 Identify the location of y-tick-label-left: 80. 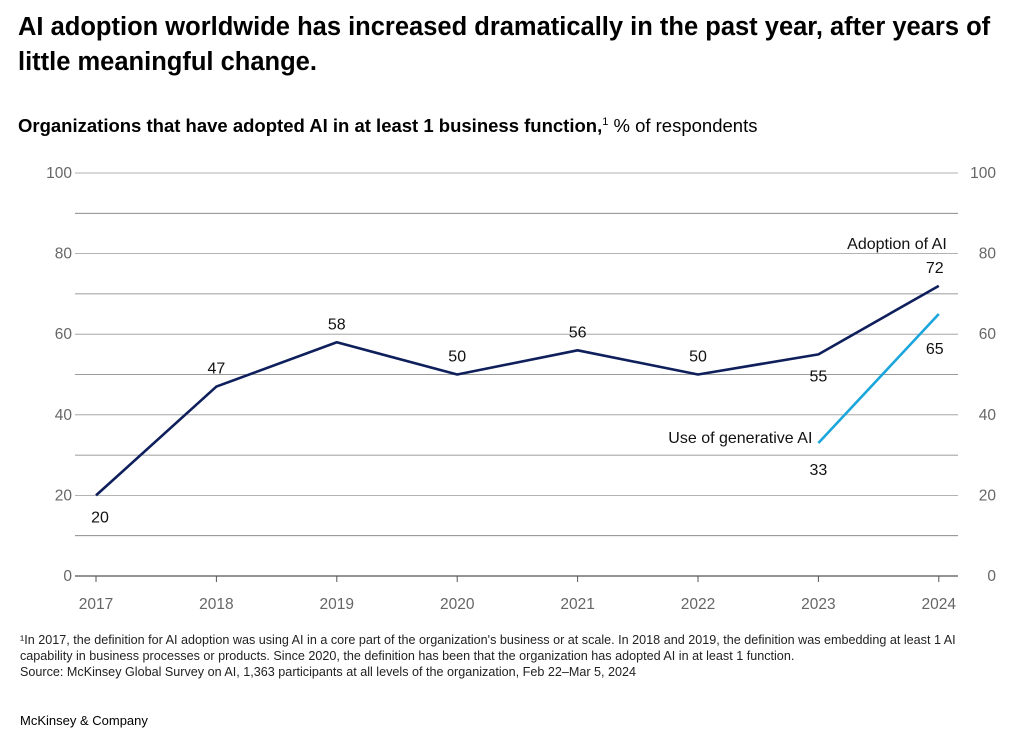
(64, 254).